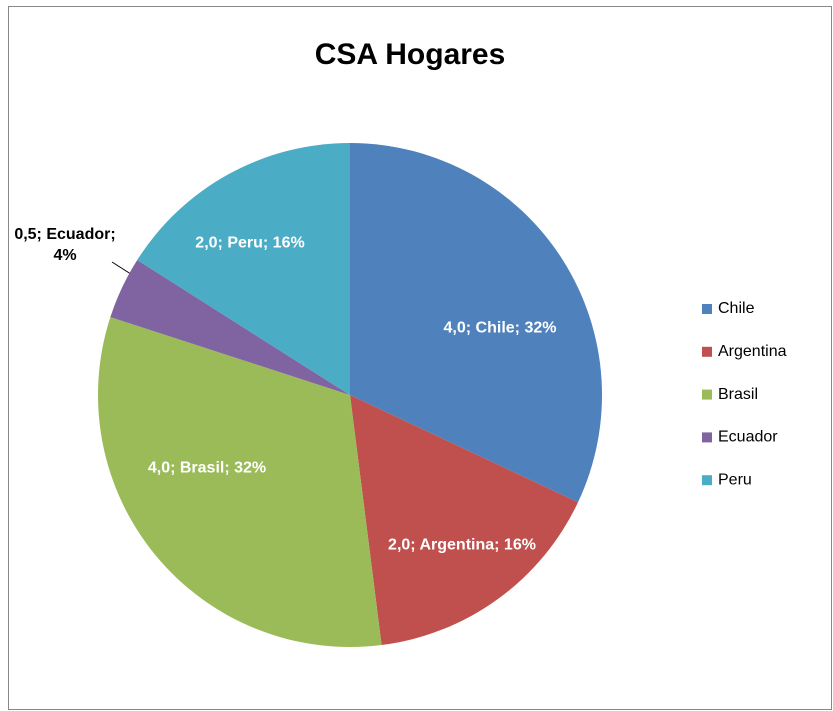 The height and width of the screenshot is (711, 833). I want to click on data-label: 4,0; Chile; 32%, so click(500, 328).